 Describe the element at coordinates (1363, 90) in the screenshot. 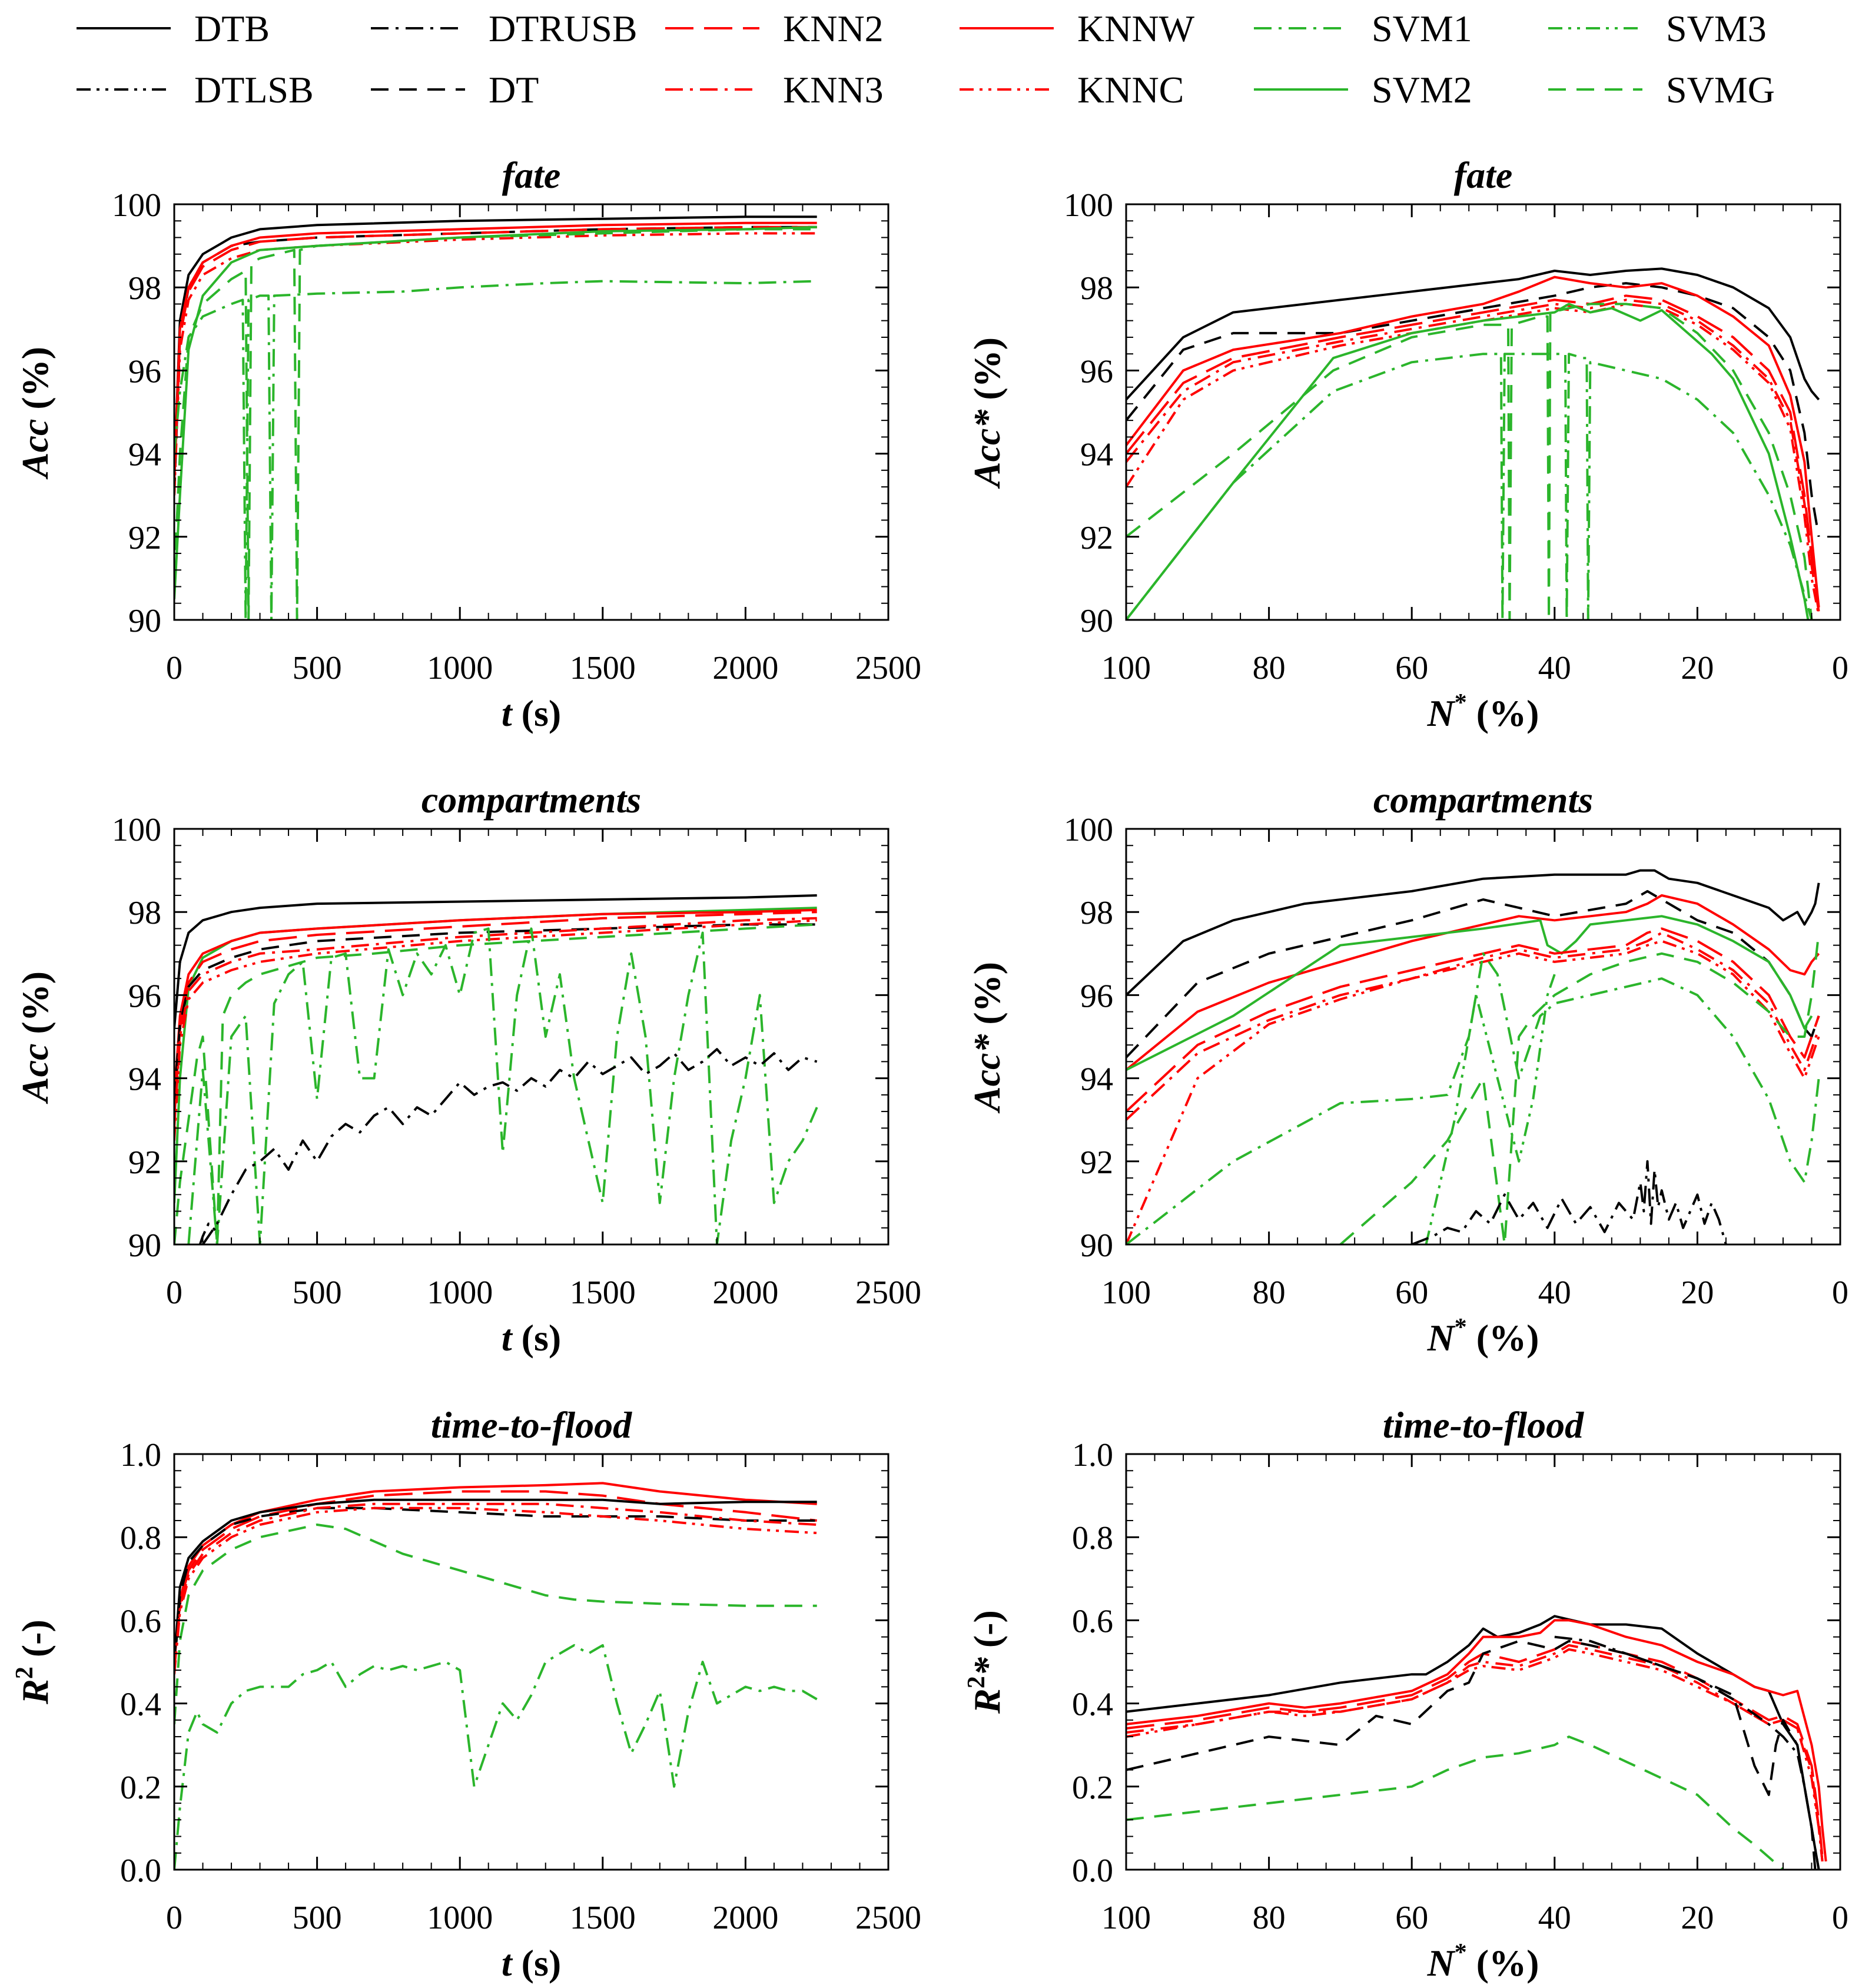

I see `legend-item-svm2: SVM2` at that location.